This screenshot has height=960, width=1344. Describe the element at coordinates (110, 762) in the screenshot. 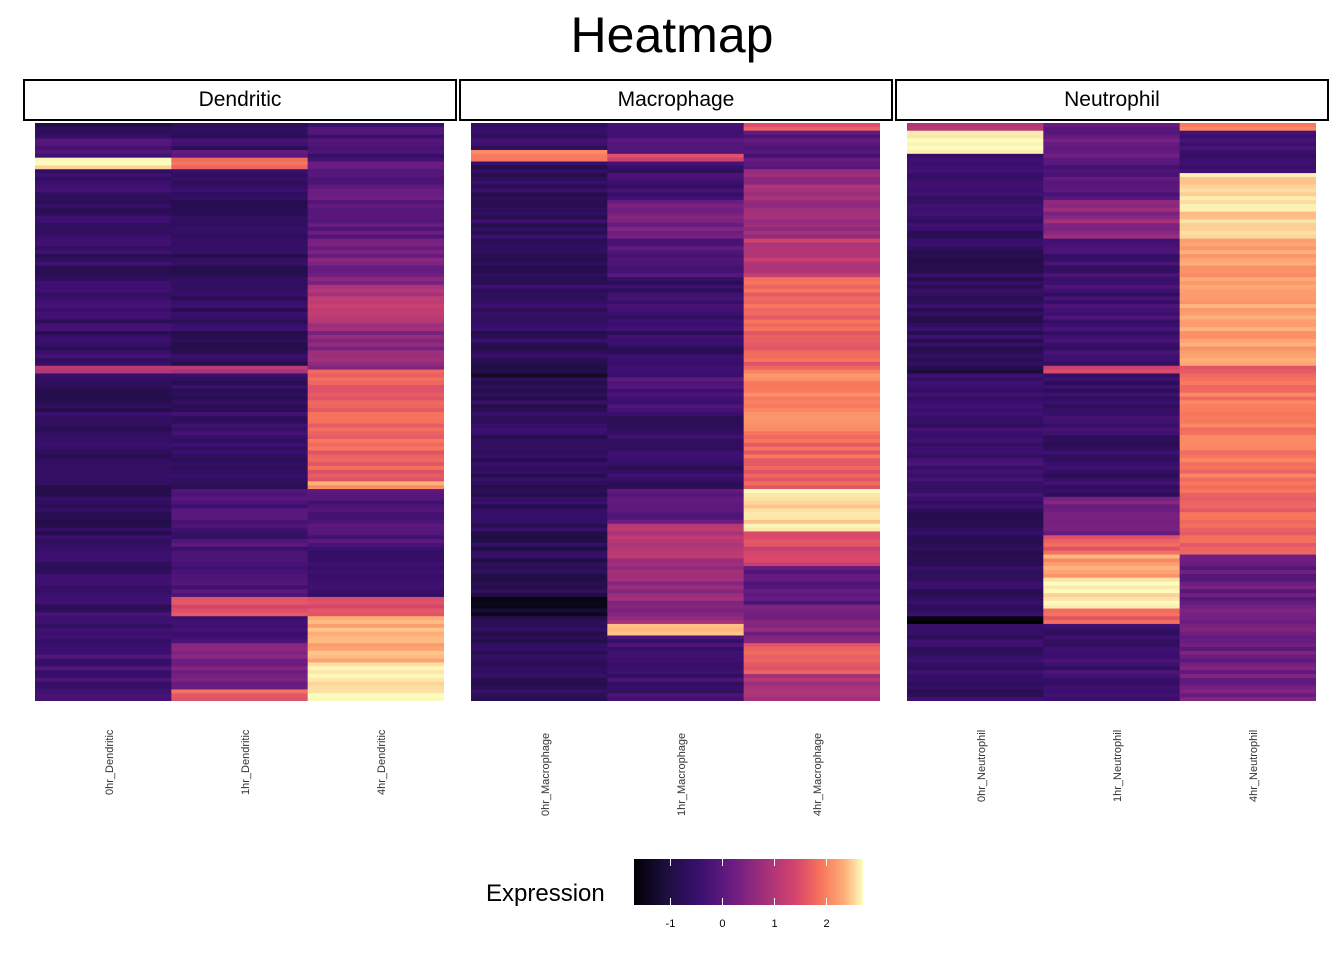

I see `x-tick-0hr-dendritic: 0hr_Dendritic` at that location.